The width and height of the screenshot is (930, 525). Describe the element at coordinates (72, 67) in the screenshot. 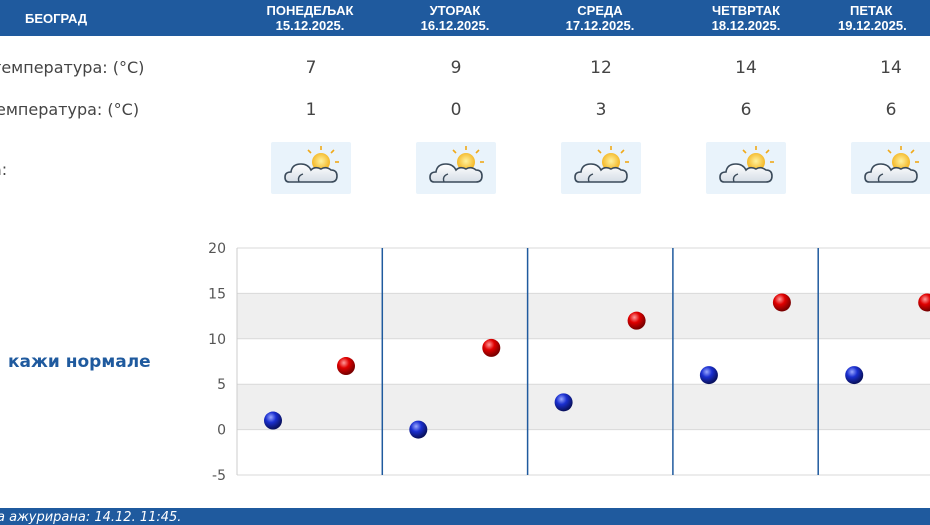

I see `max-temp-label: температура: (°C)` at that location.